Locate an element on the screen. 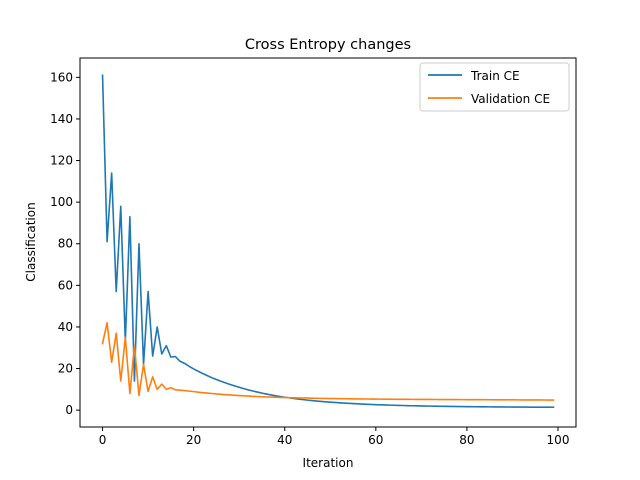 The image size is (640, 480). legend-label-train-ce: Train CE is located at coordinates (495, 76).